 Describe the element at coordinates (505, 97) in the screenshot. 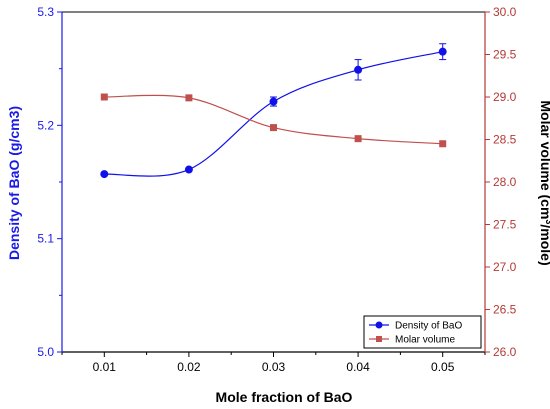

I see `right-y-tick-label: 29.0` at that location.